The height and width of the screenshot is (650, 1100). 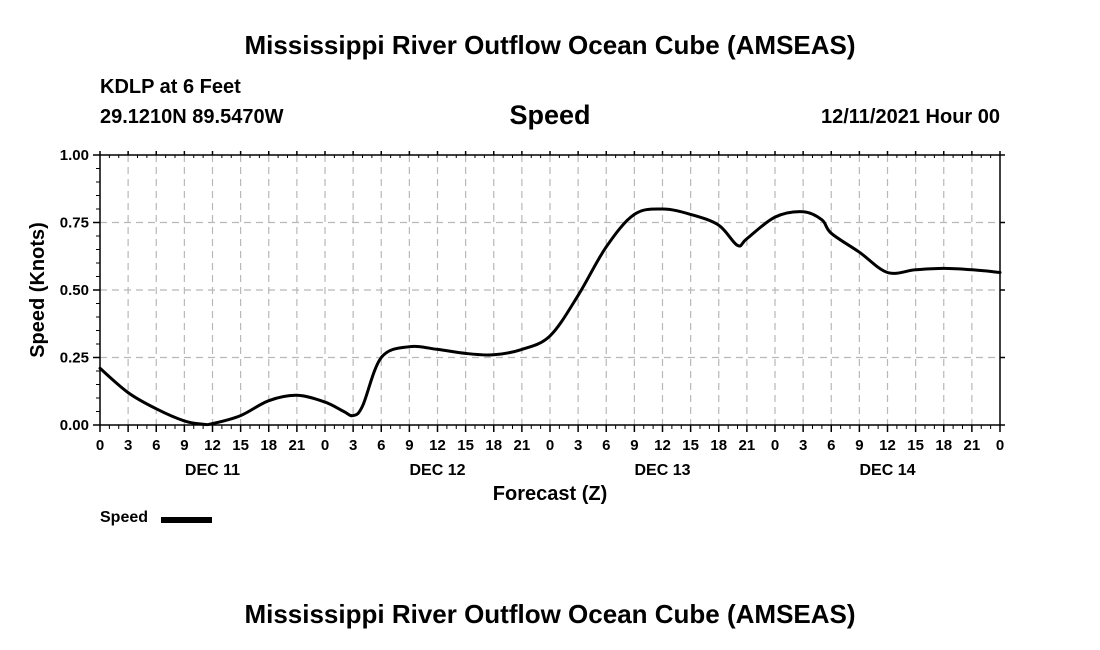 I want to click on parameter-title: Speed, so click(x=550, y=115).